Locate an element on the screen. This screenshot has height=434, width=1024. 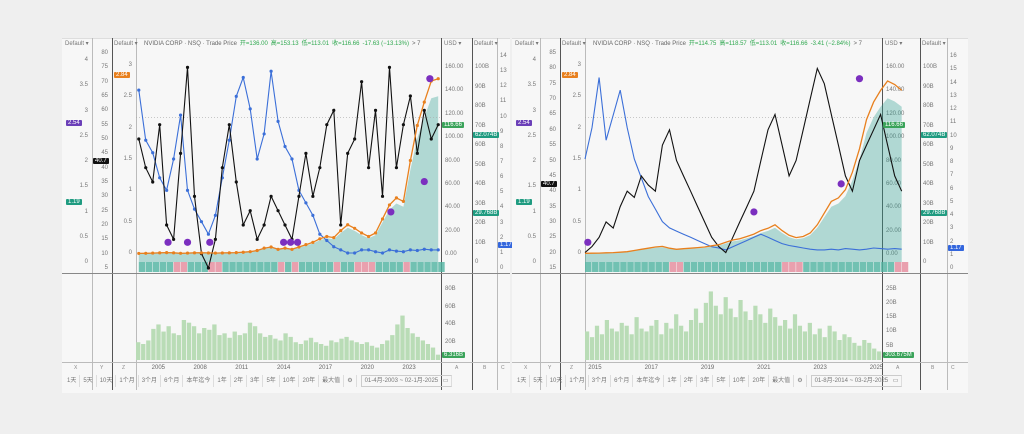
axis-tick-vol: 10B is located at coordinates (480, 242).